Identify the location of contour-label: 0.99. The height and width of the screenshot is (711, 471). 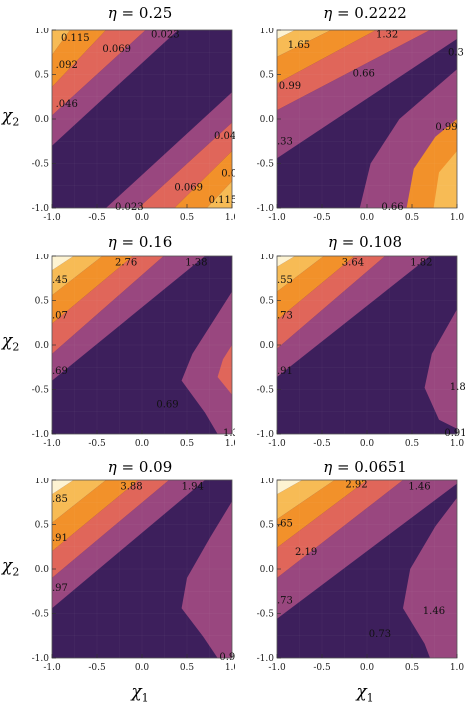
(446, 127).